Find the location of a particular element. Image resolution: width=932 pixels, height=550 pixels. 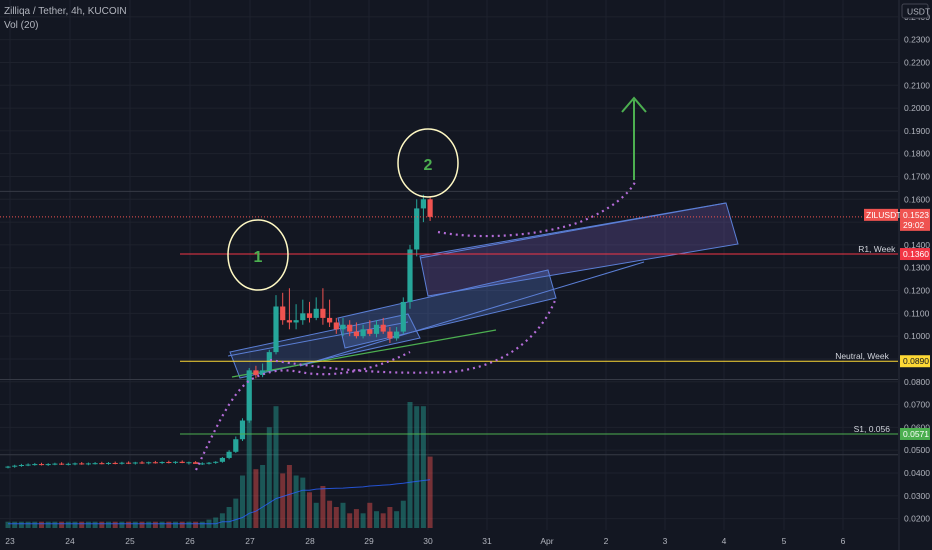

time-tick-label: 3 is located at coordinates (665, 541).